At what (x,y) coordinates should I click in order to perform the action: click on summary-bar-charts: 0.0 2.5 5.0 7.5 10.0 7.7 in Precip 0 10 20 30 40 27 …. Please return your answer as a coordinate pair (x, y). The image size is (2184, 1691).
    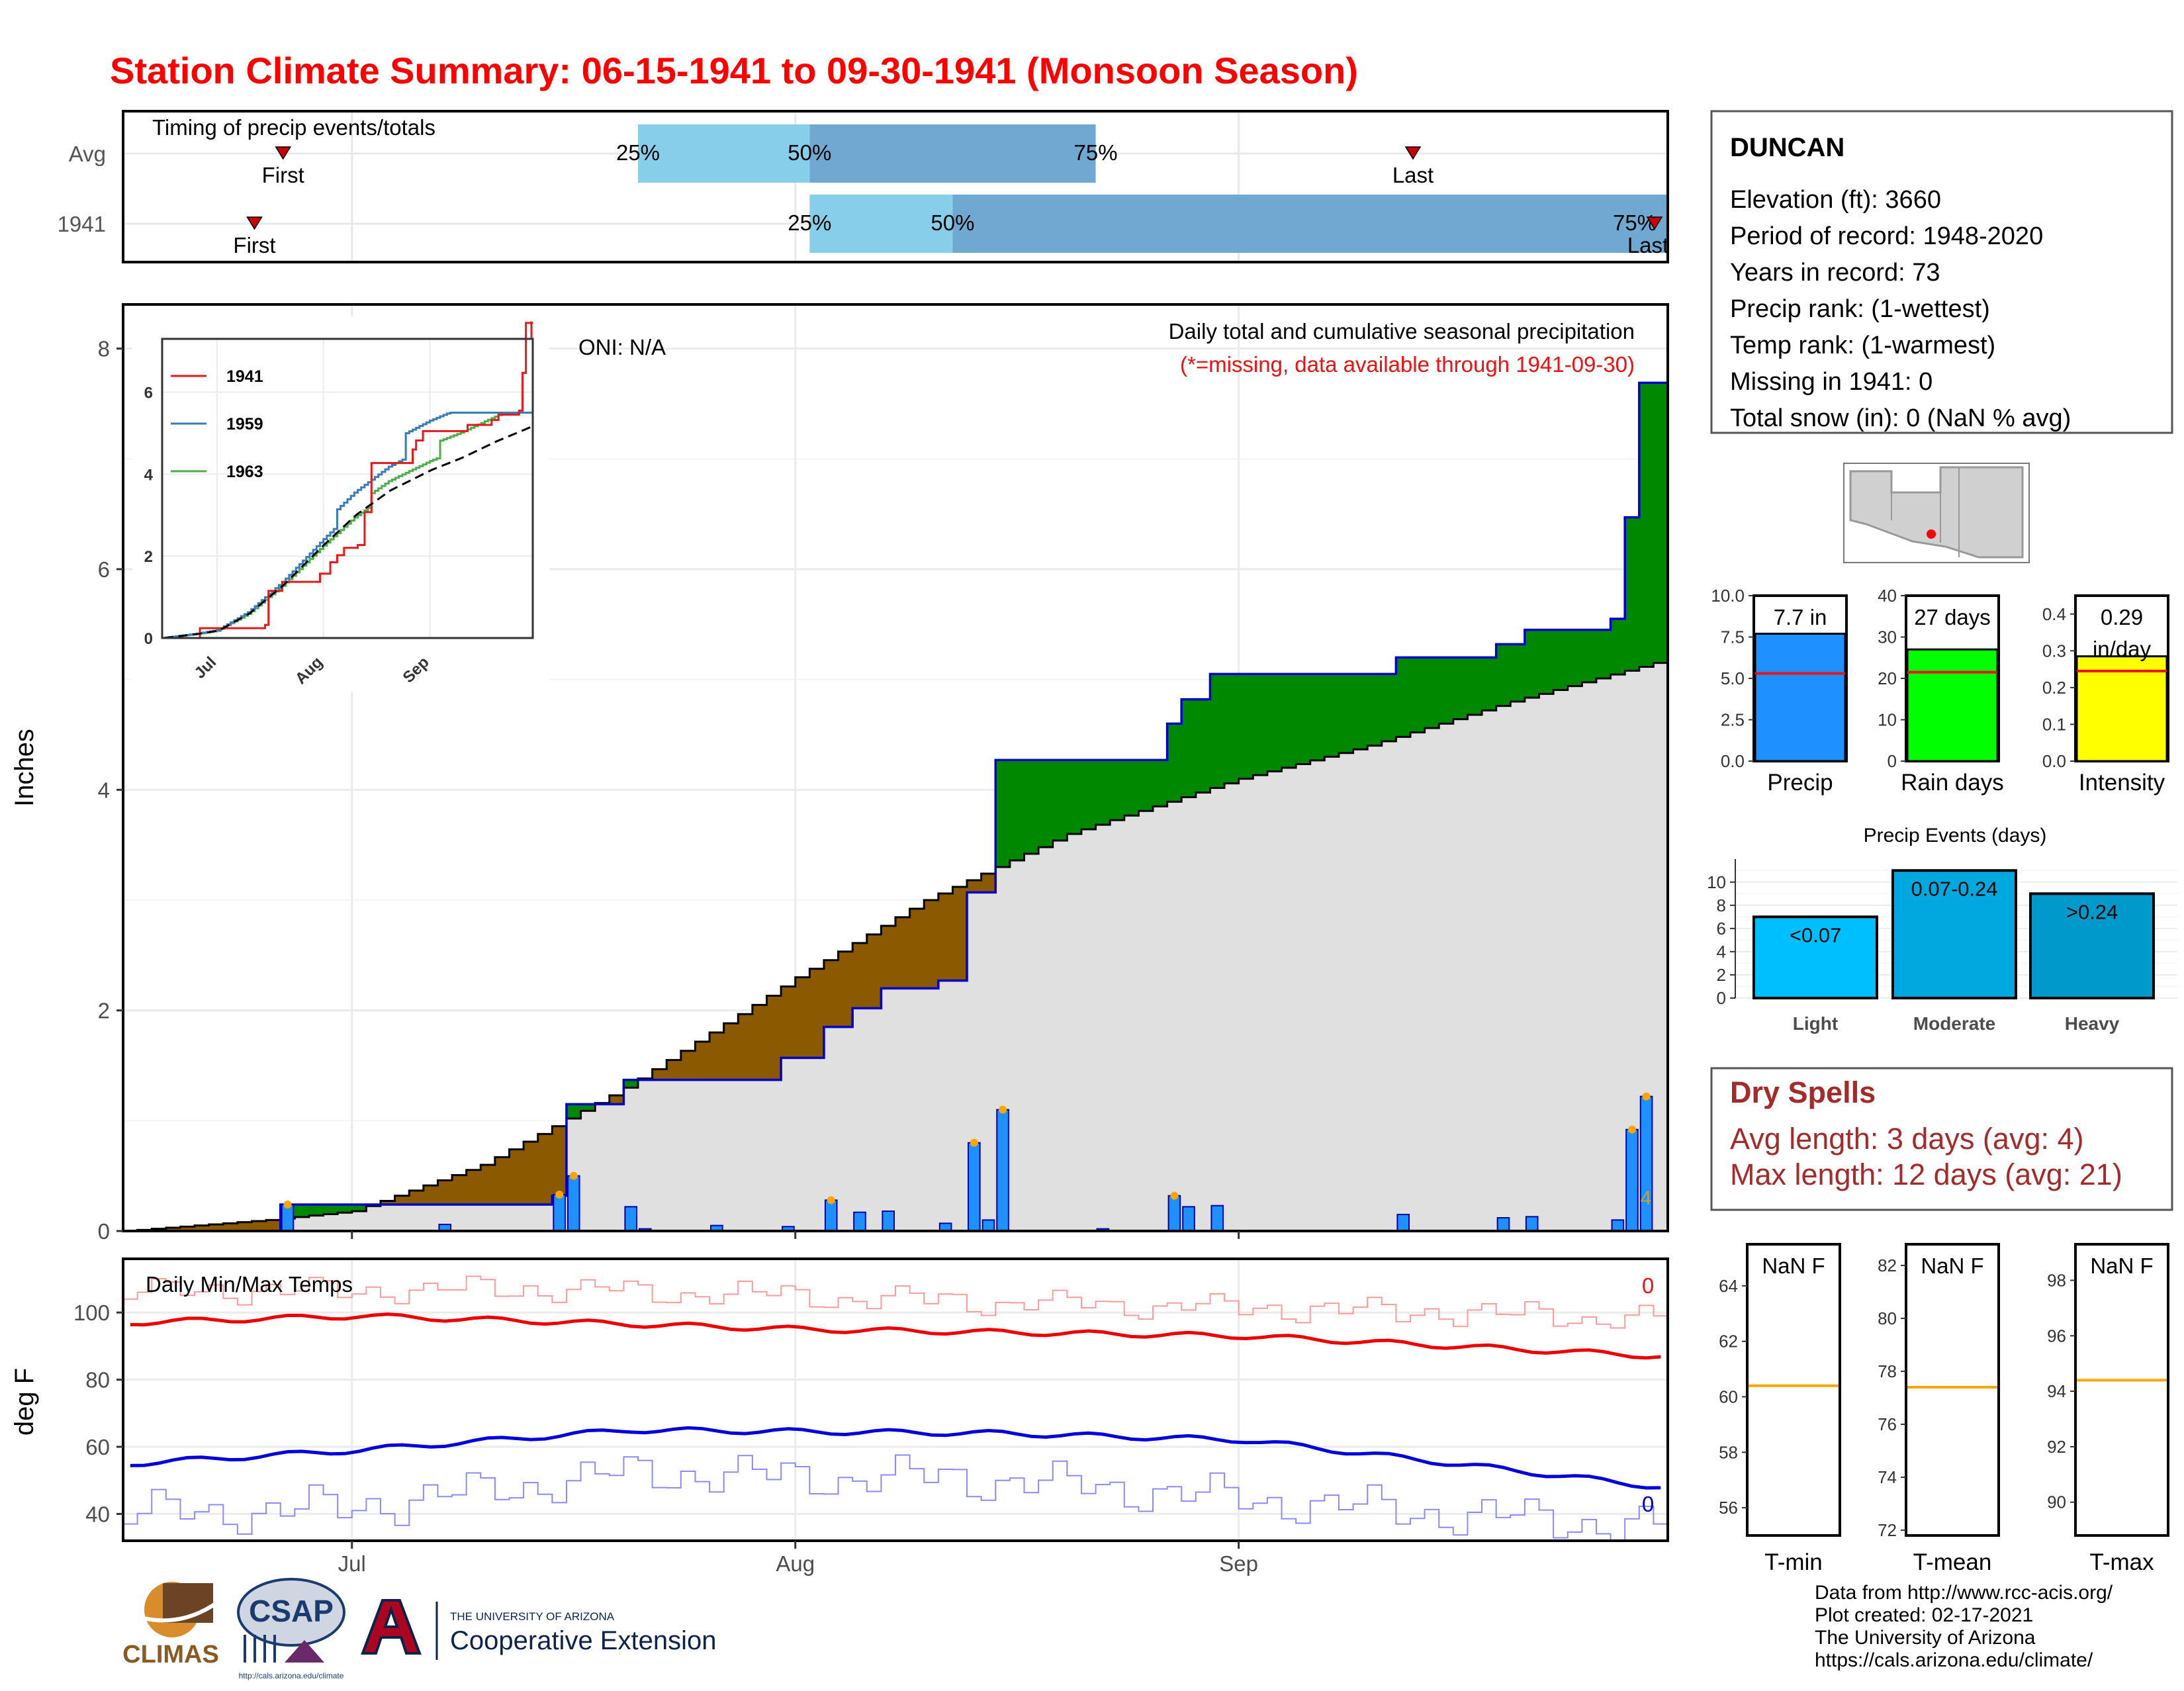
    Looking at the image, I should click on (1940, 691).